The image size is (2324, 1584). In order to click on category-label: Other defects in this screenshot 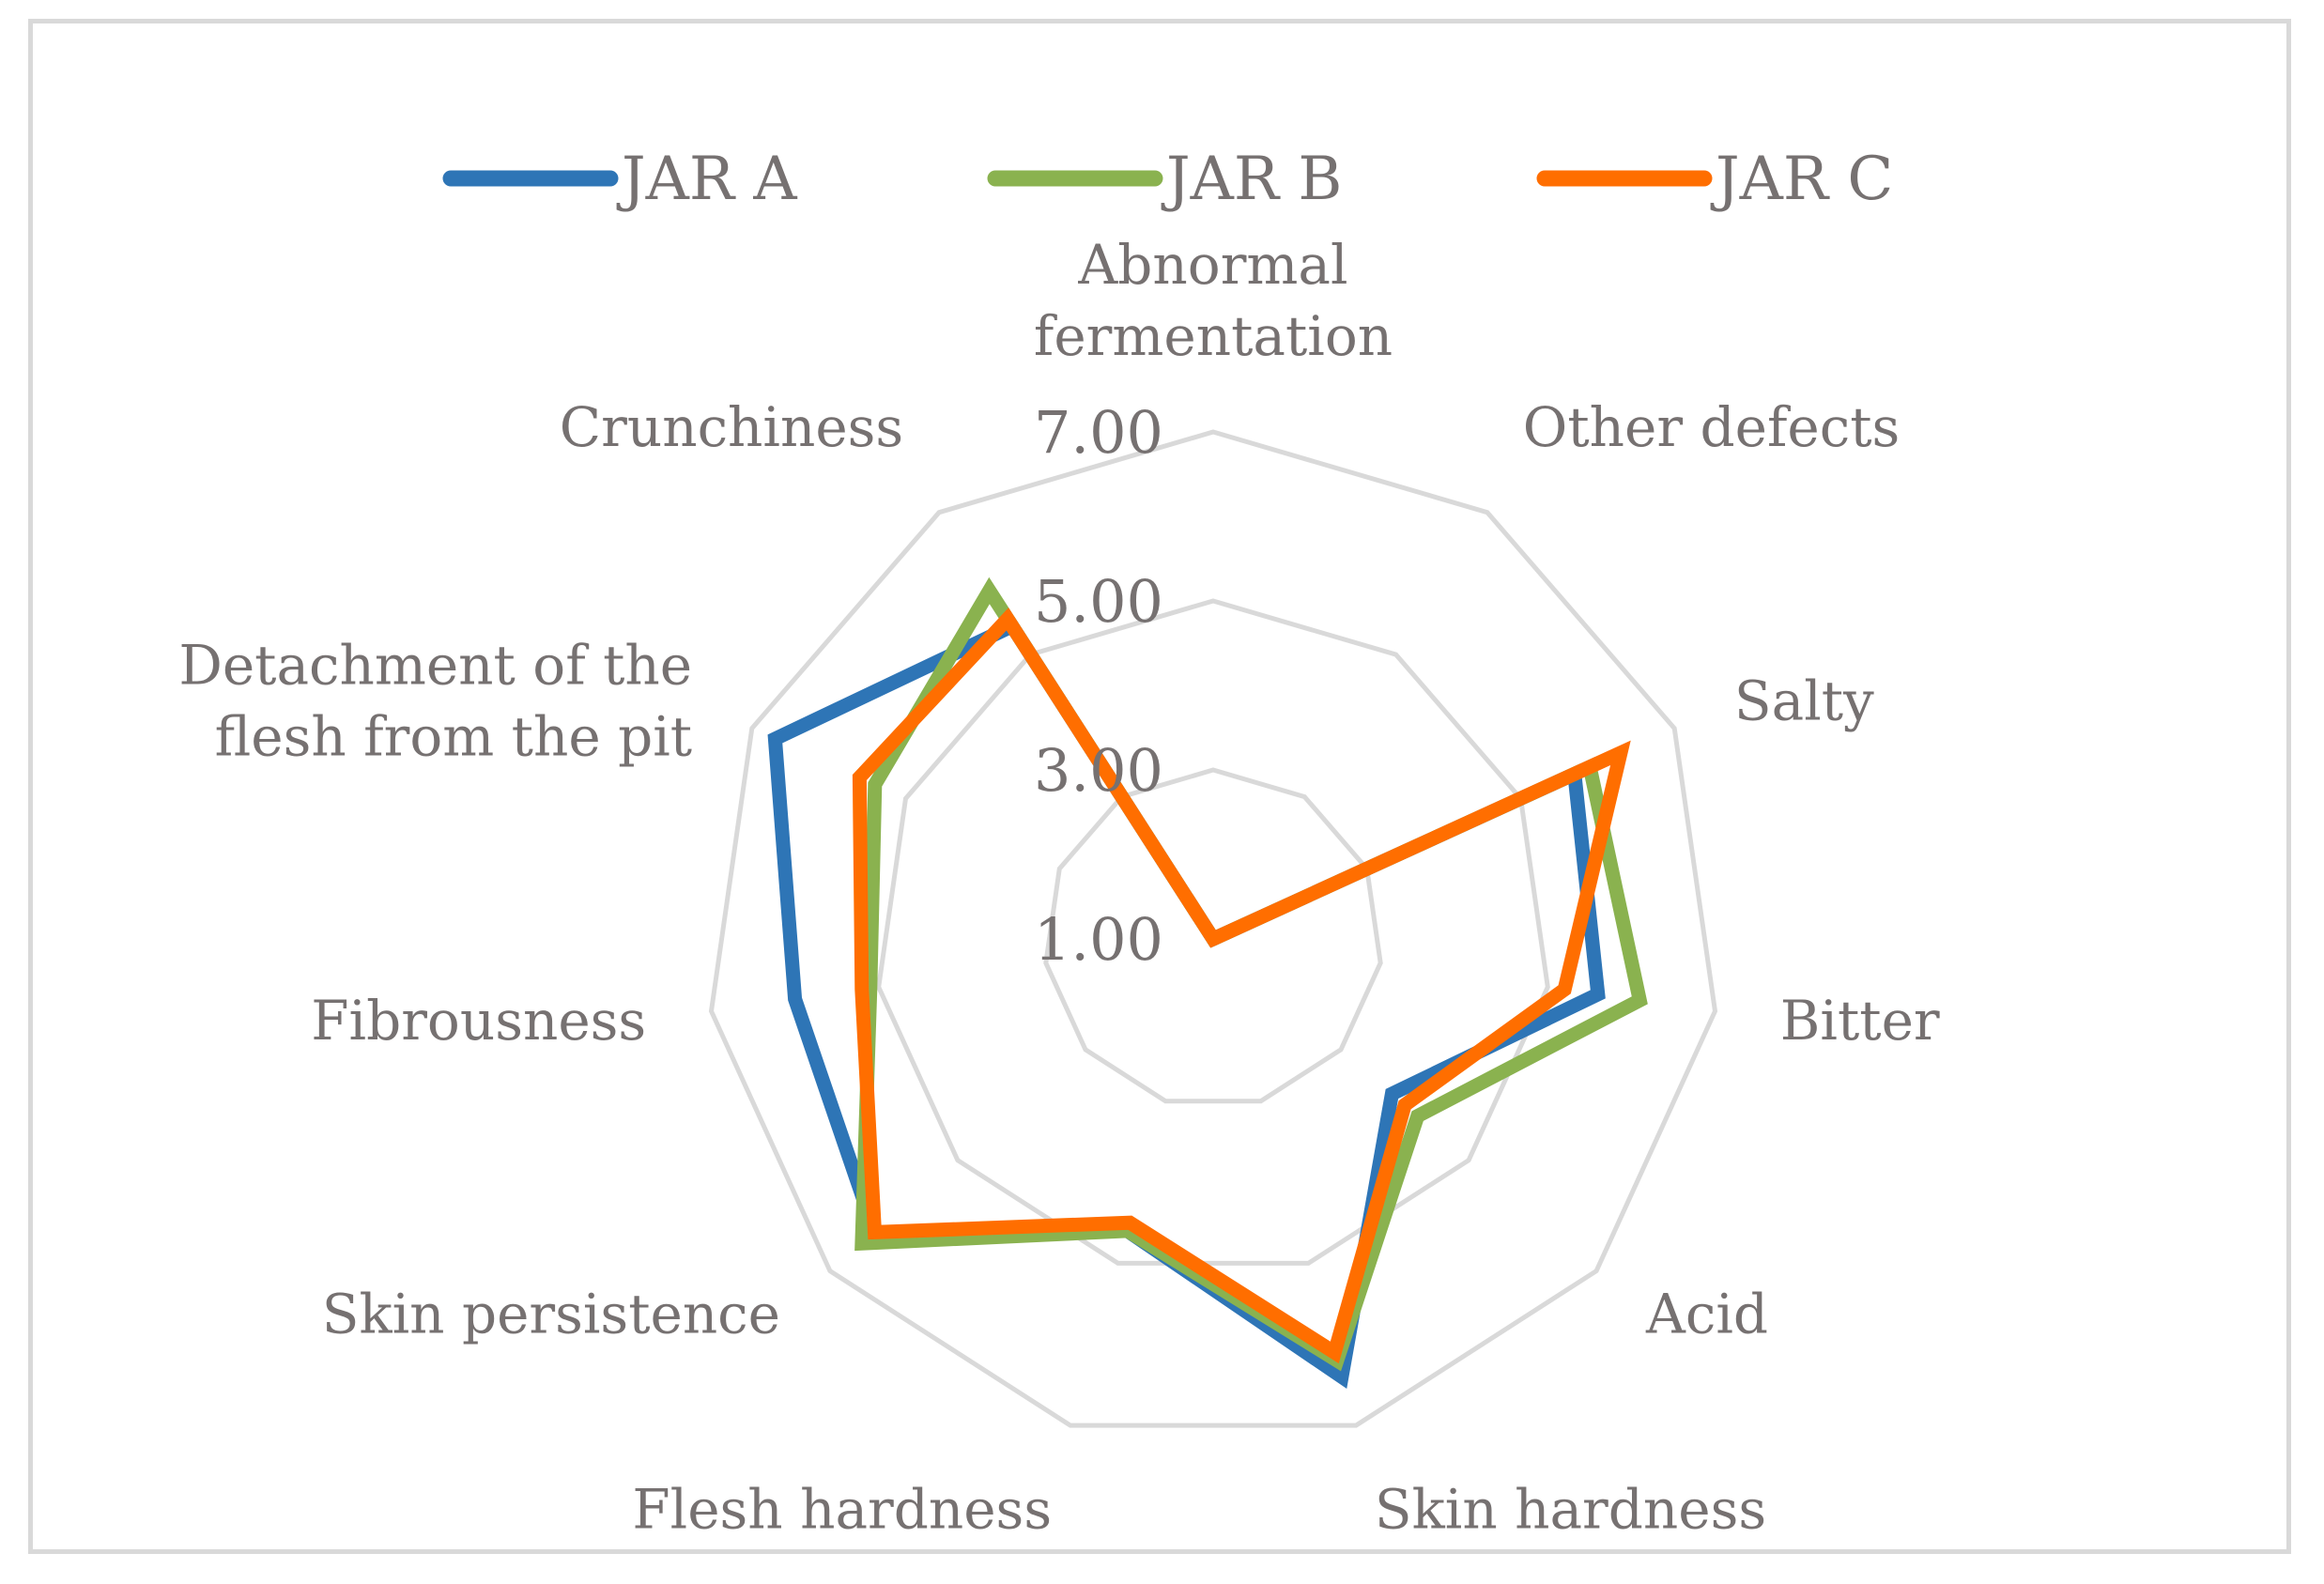, I will do `click(1712, 427)`.